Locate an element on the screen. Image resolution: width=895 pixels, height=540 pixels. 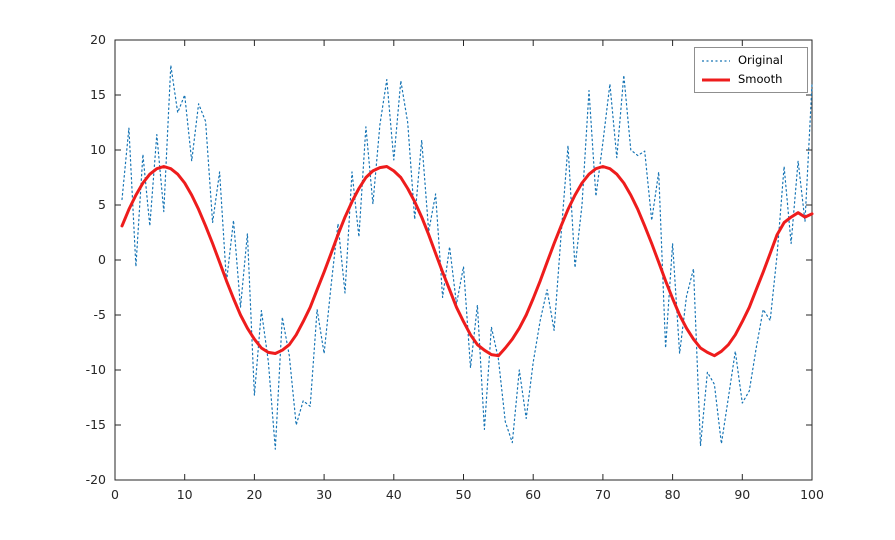
legend: Original Smooth is located at coordinates (751, 70).